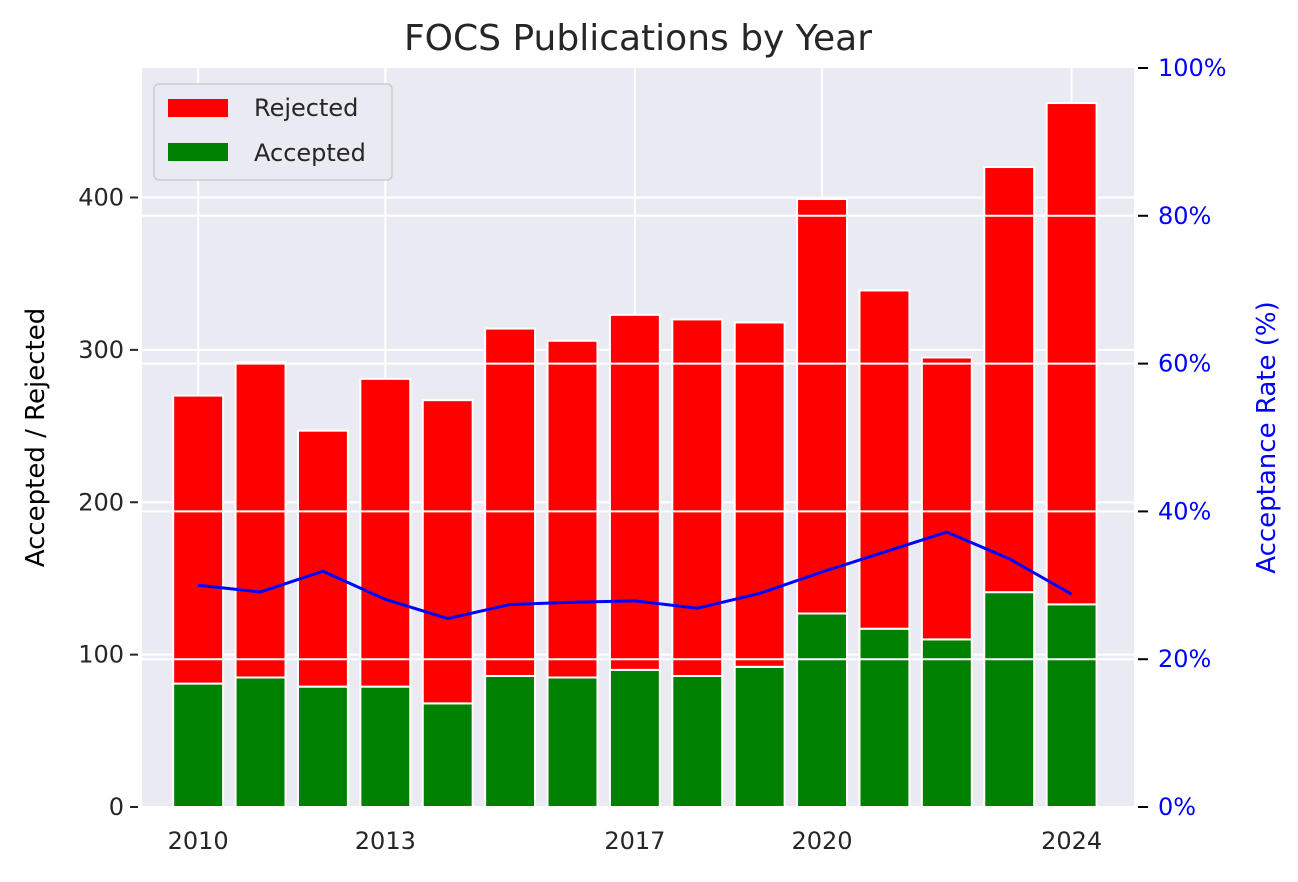  Describe the element at coordinates (572, 742) in the screenshot. I see `bar-accepted-2016` at that location.